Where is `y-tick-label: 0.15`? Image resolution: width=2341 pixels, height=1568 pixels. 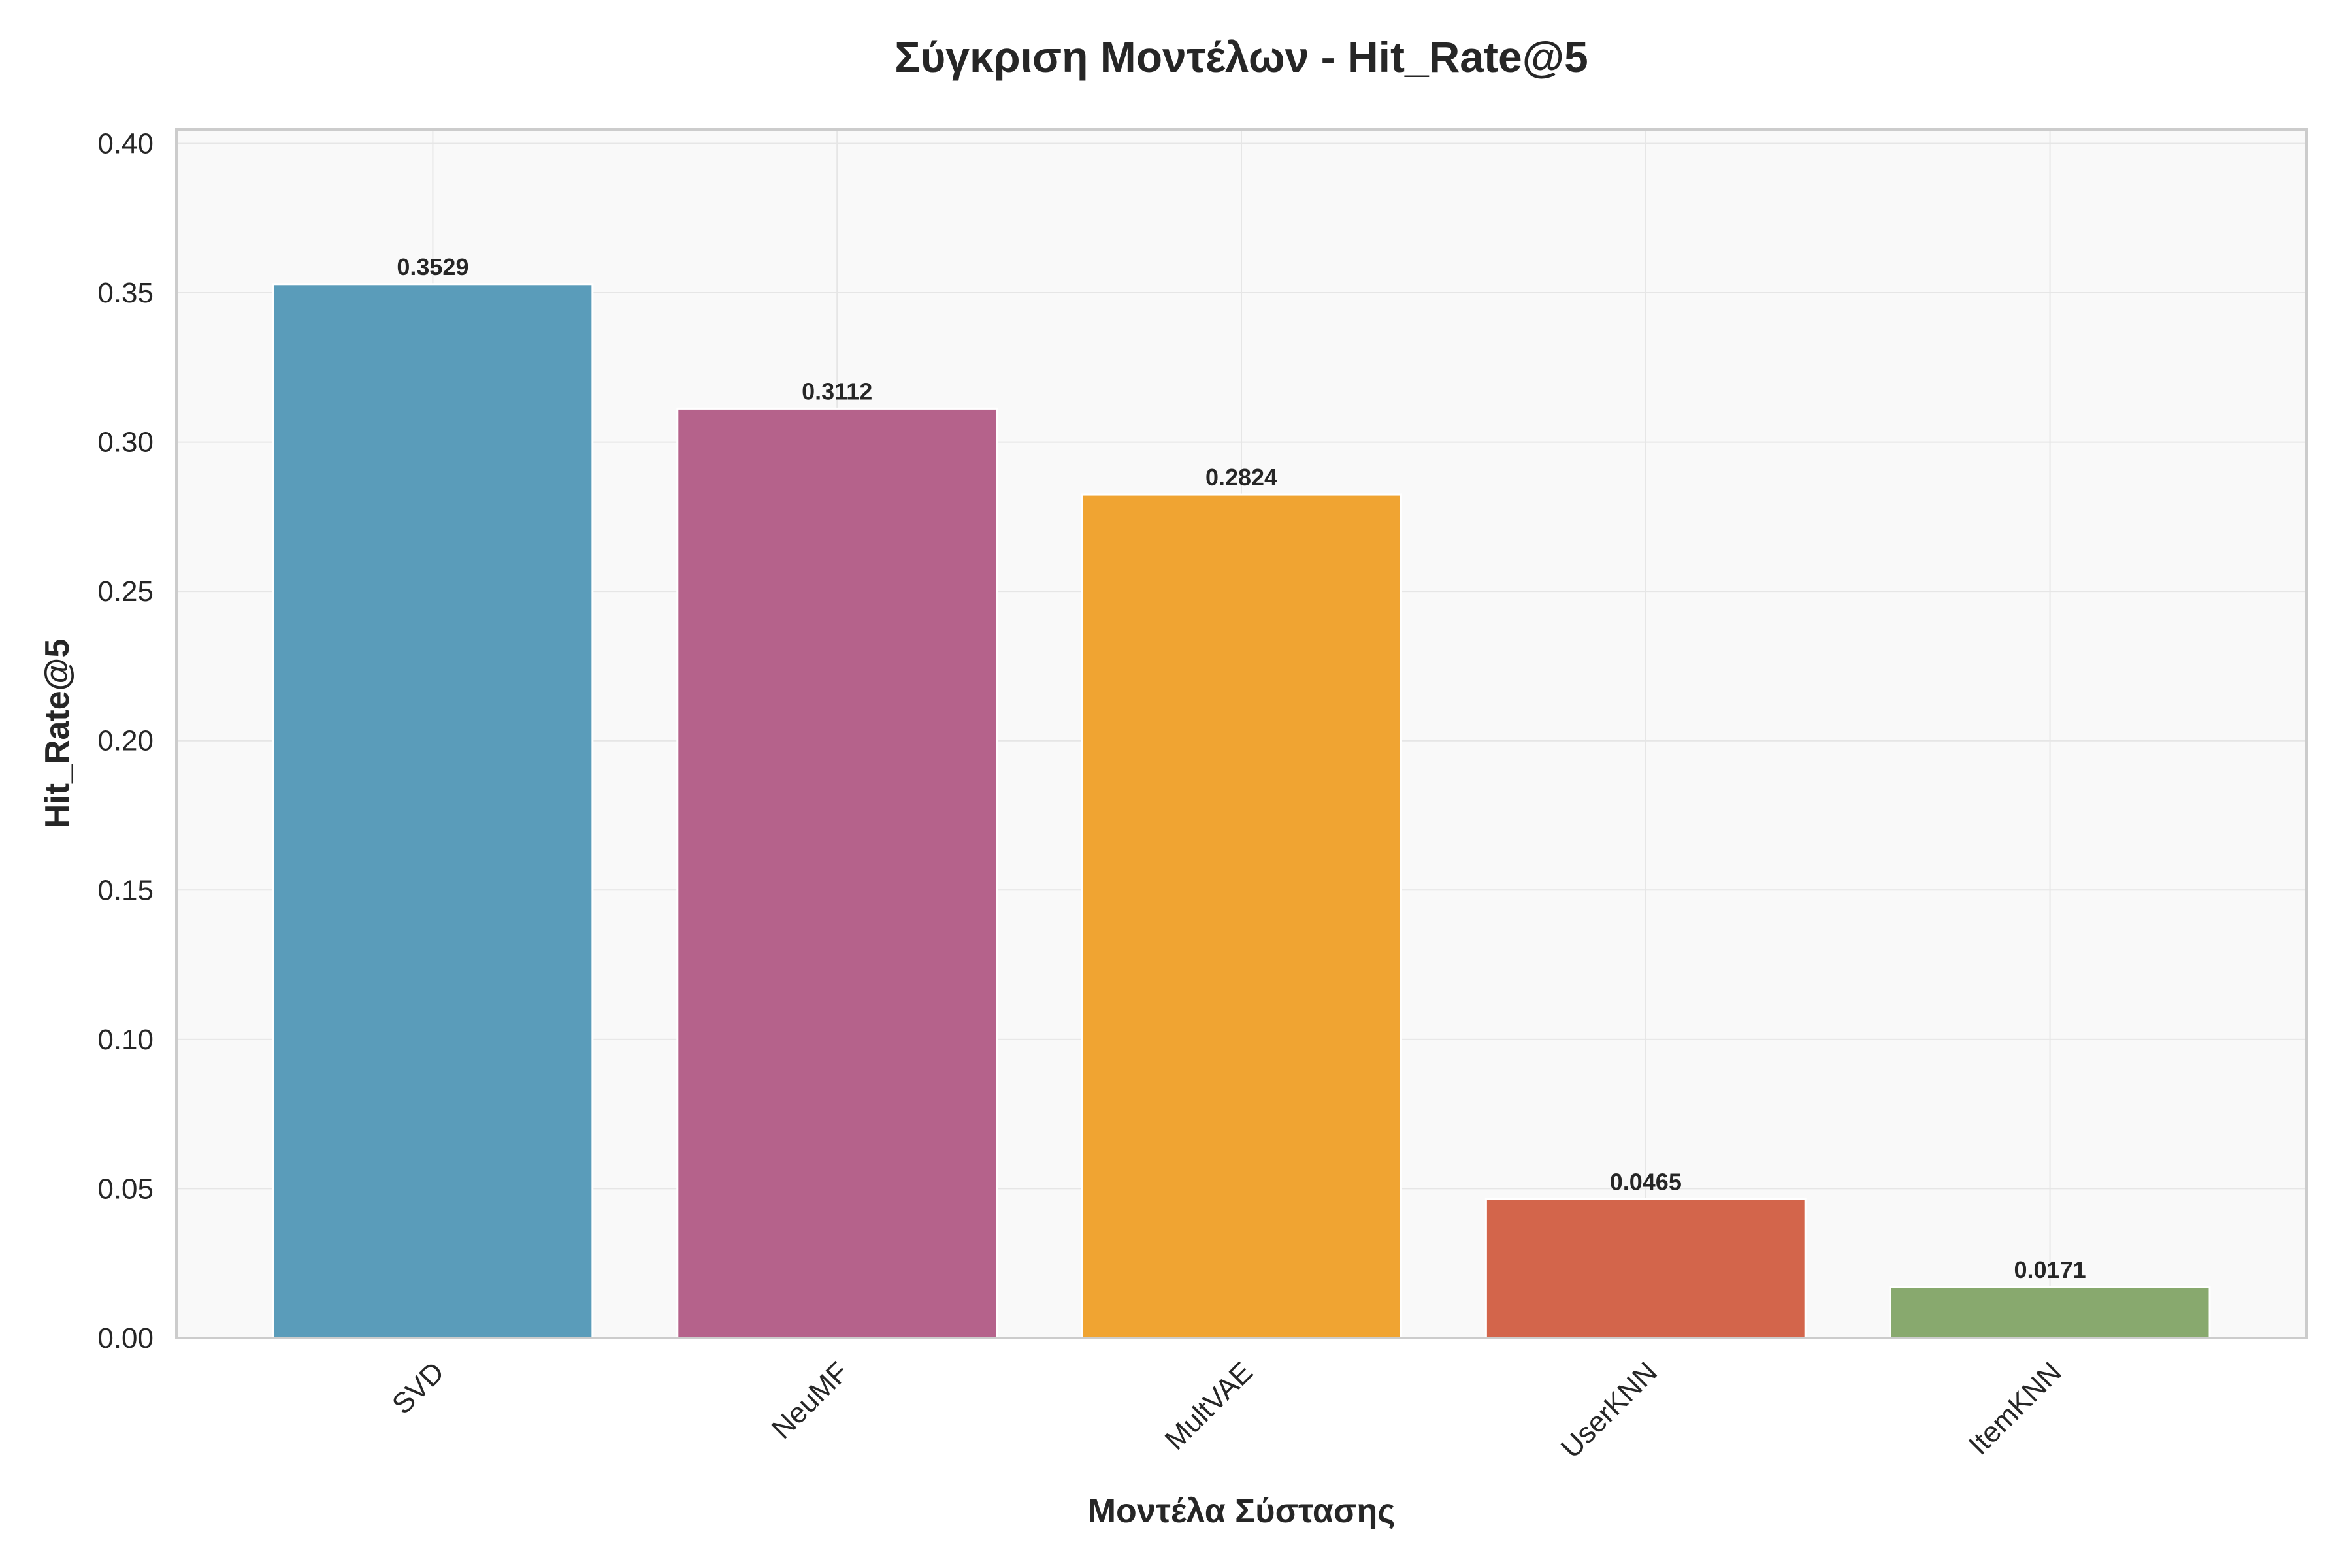 y-tick-label: 0.15 is located at coordinates (125, 890).